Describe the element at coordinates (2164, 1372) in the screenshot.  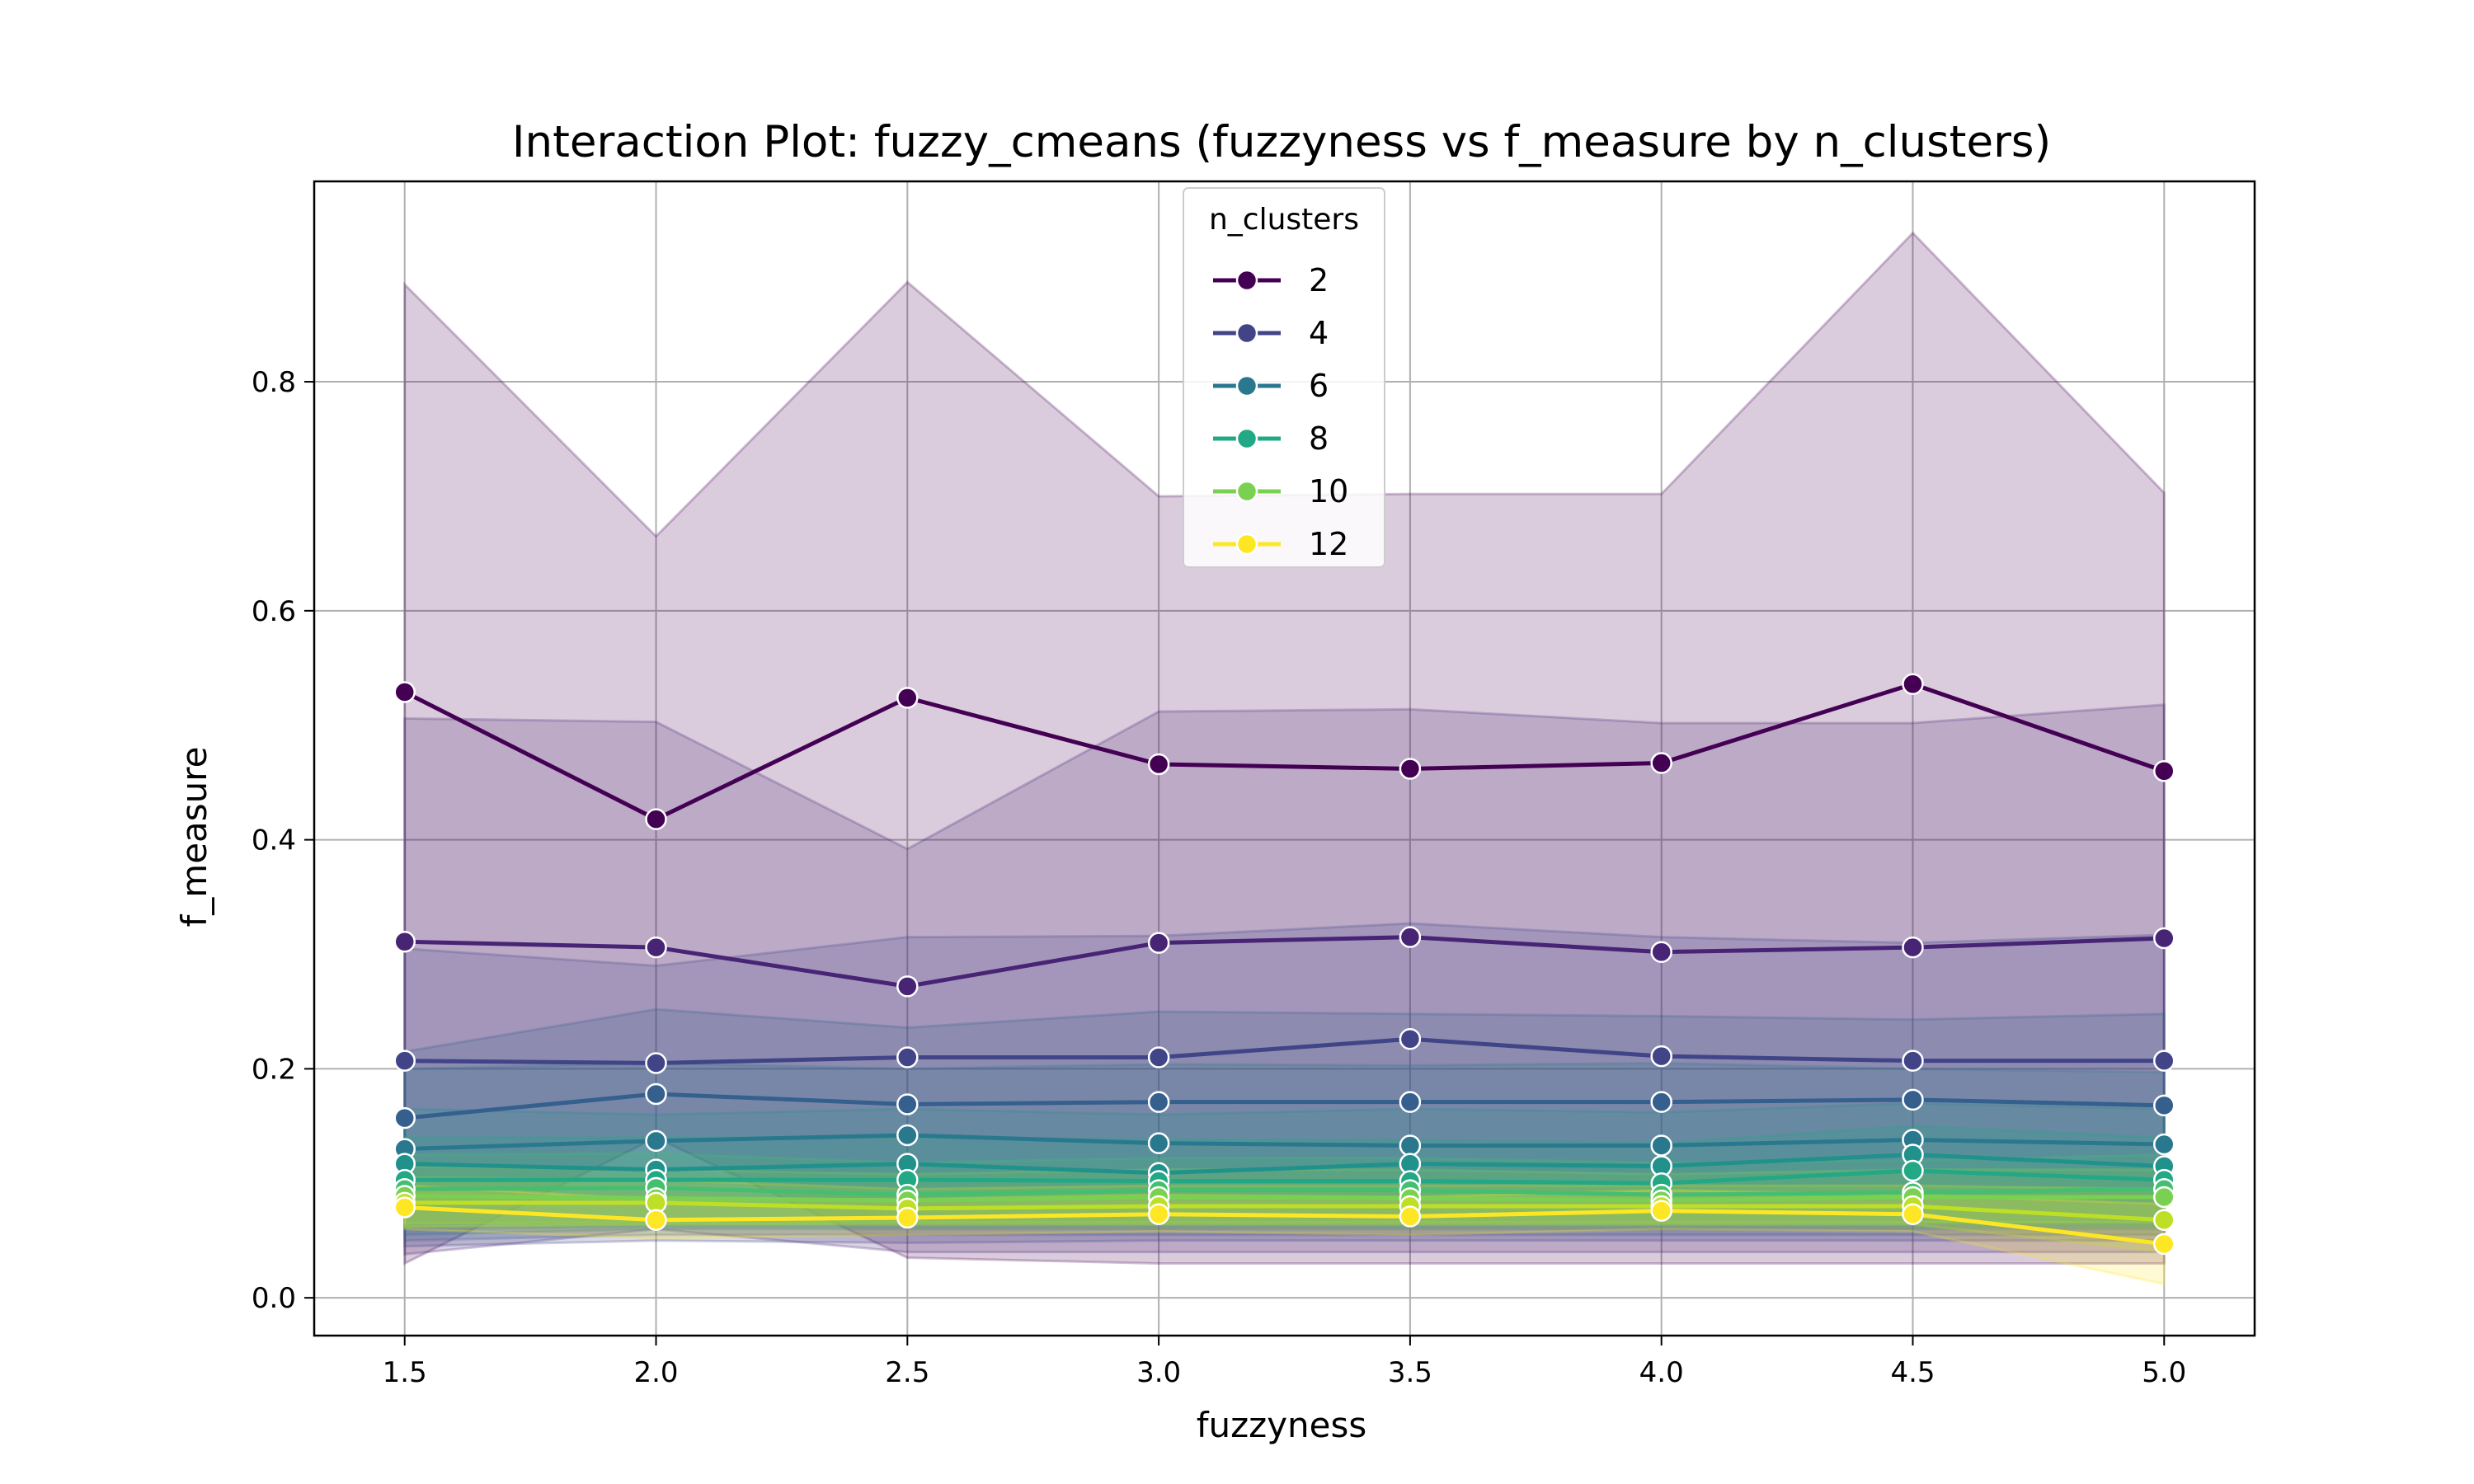
I see `x-tick-label: 5.0` at that location.